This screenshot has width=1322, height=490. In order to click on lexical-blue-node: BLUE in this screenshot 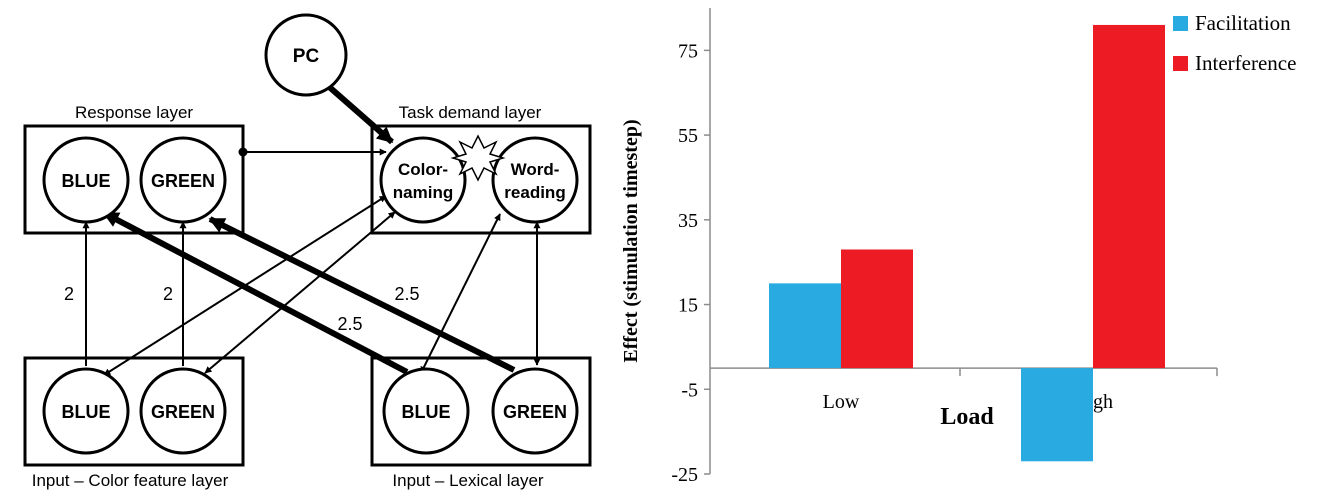, I will do `click(426, 411)`.